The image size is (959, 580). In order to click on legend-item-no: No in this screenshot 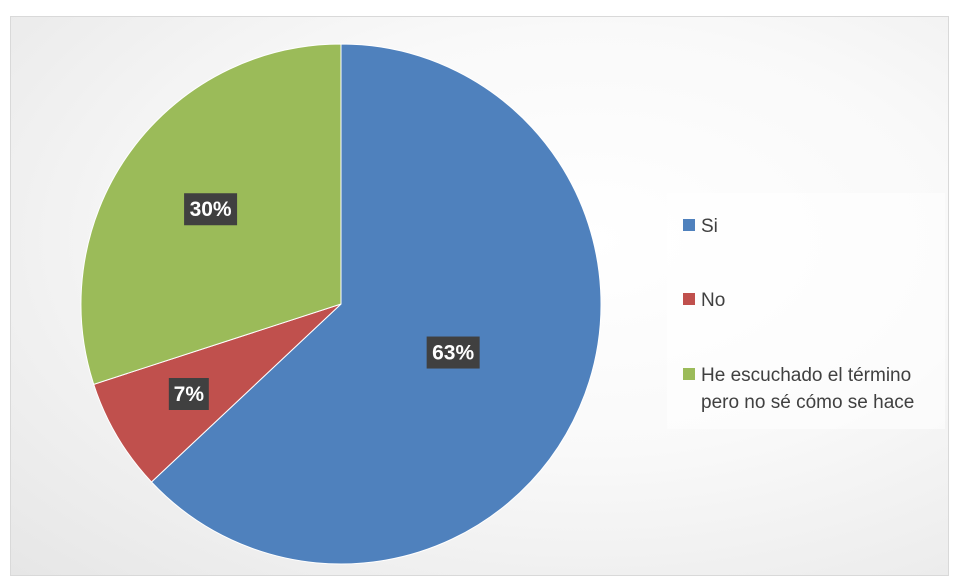, I will do `click(817, 300)`.